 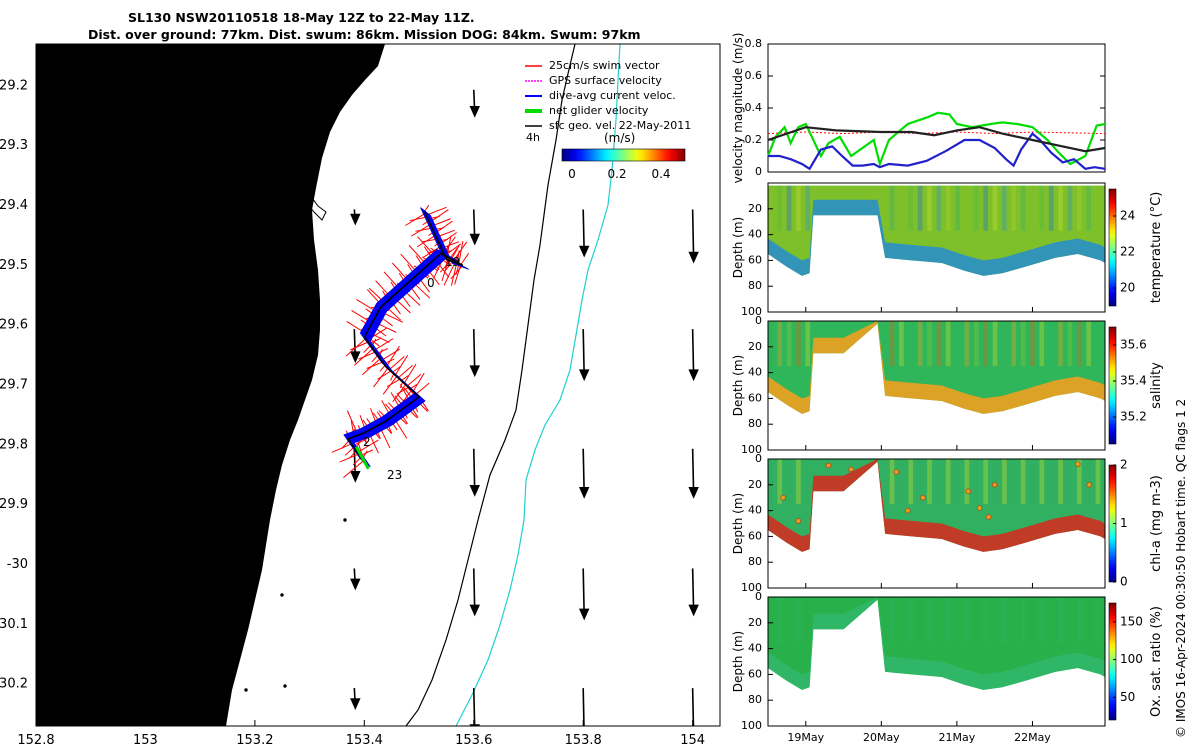 I want to click on track-label-23: 23, so click(x=394, y=475).